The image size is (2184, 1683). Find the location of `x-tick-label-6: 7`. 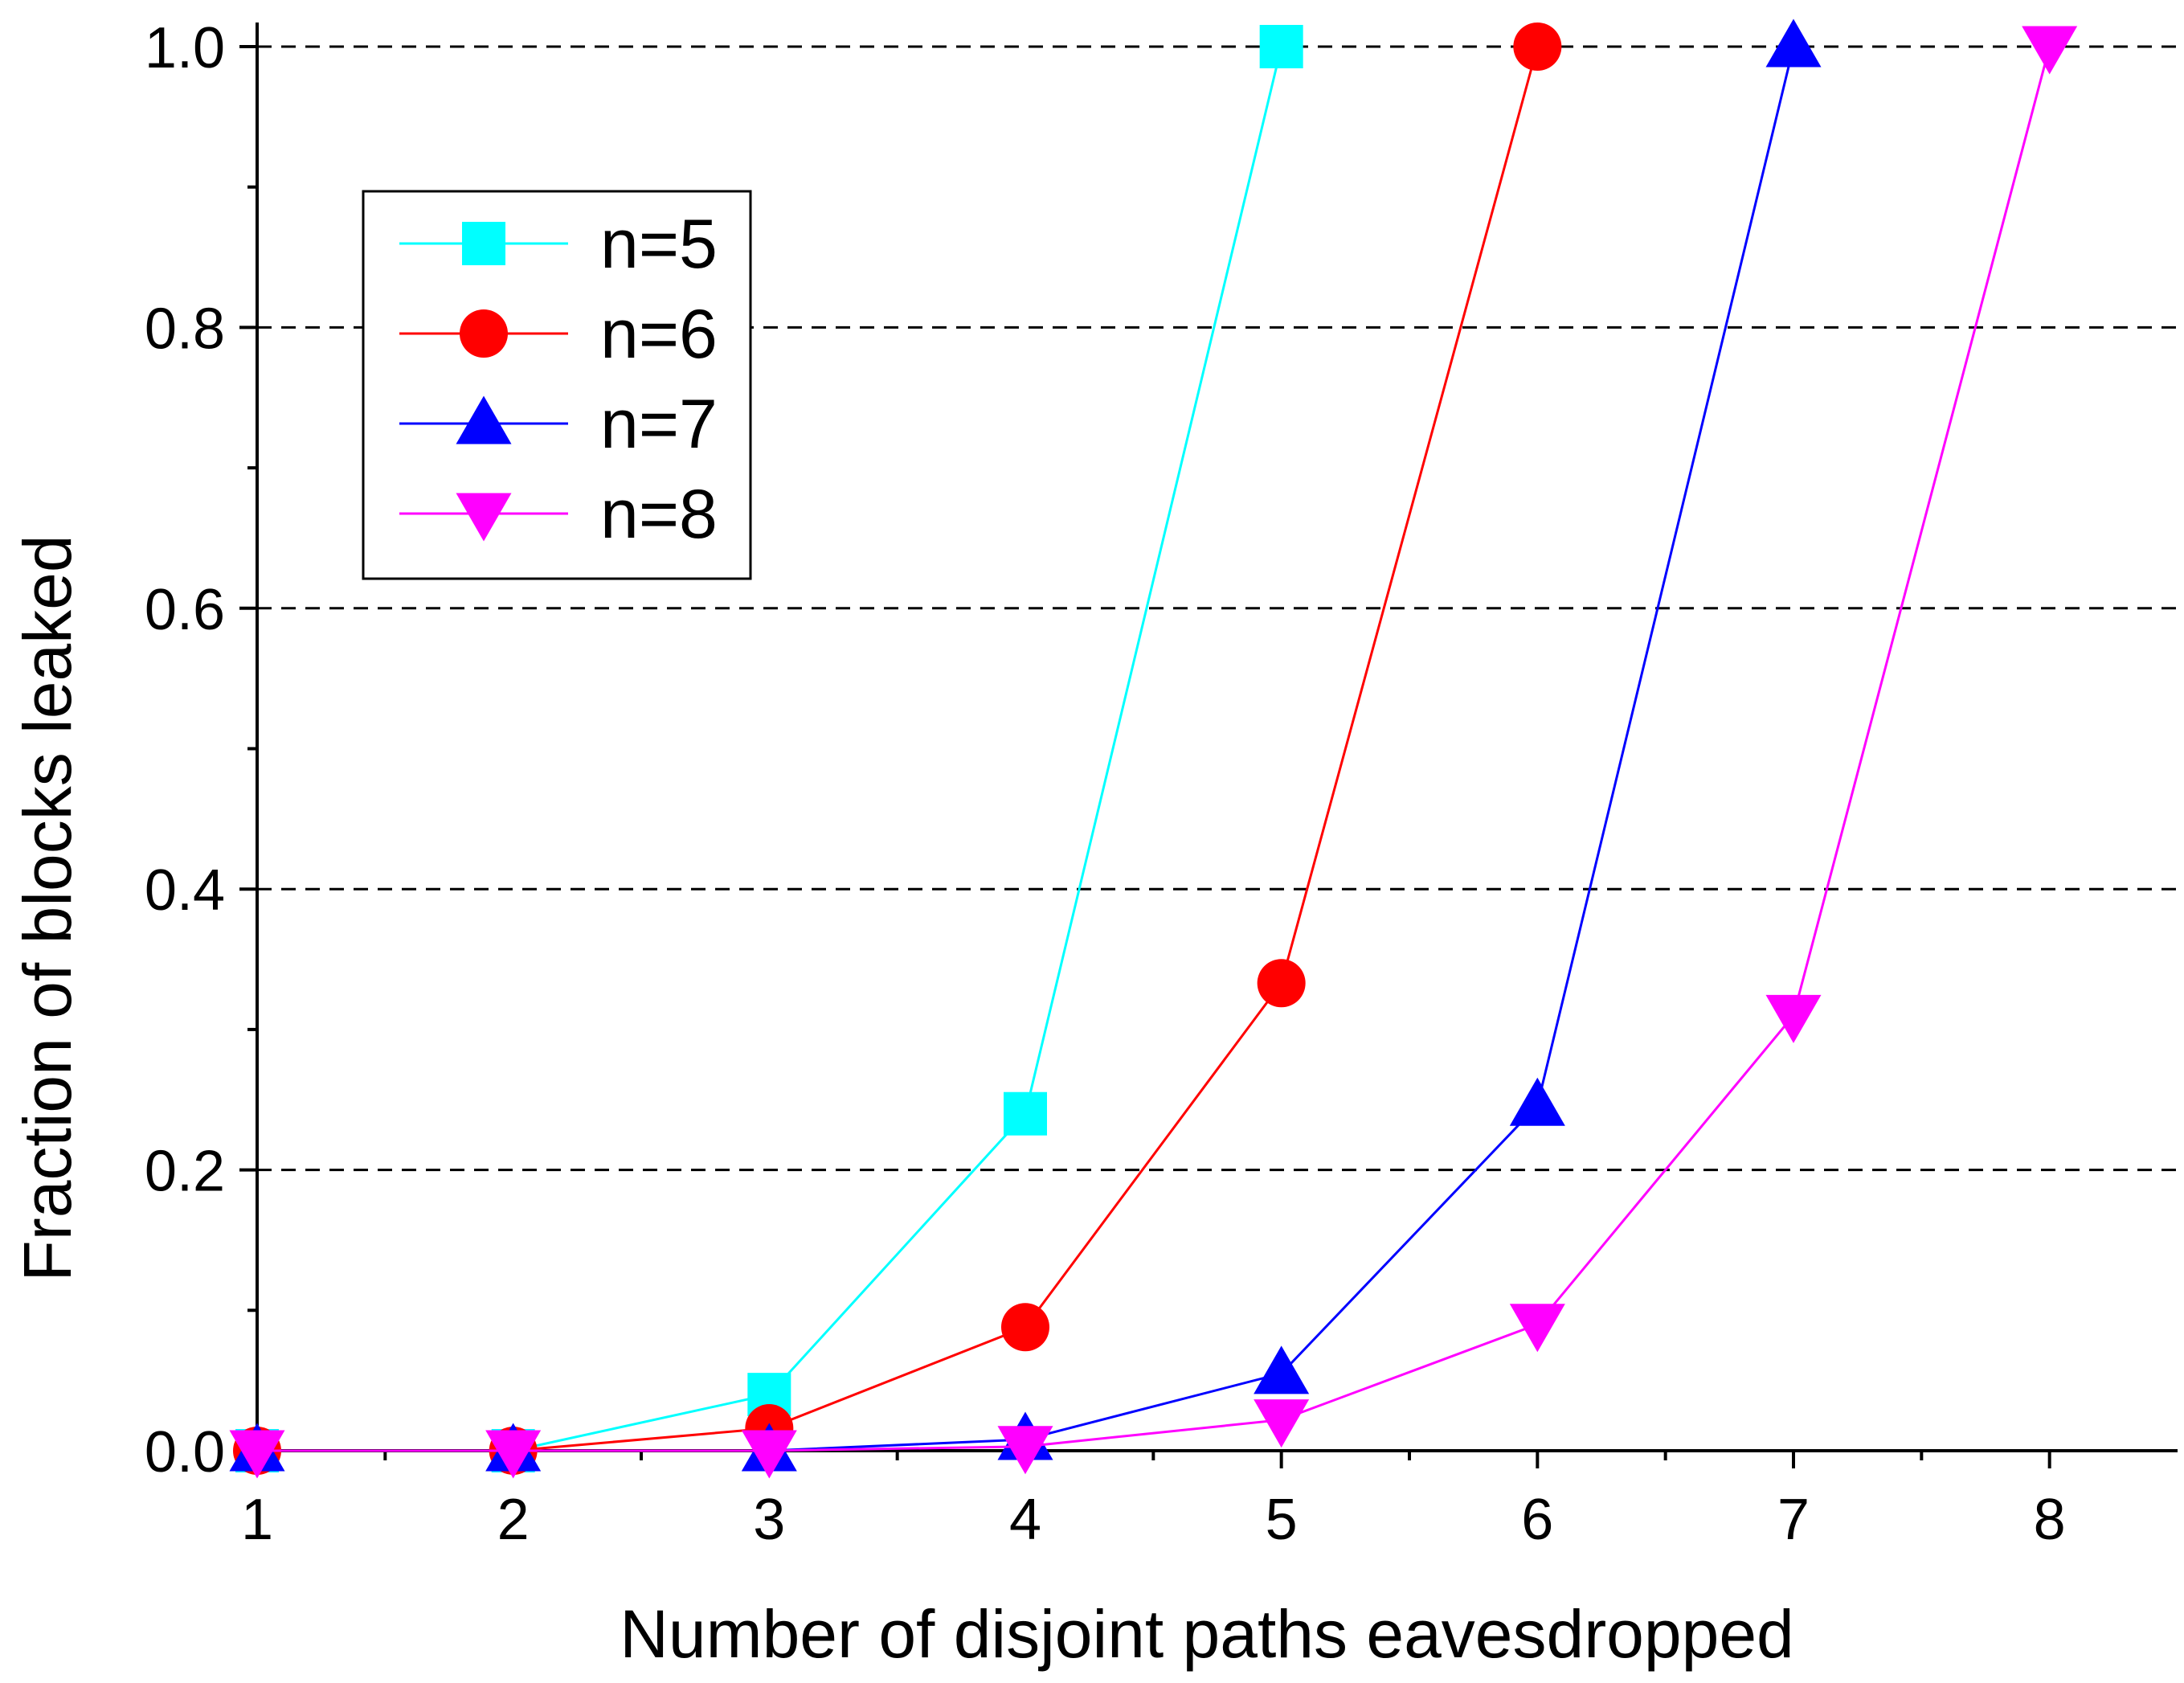

x-tick-label-6: 7 is located at coordinates (1794, 1520).